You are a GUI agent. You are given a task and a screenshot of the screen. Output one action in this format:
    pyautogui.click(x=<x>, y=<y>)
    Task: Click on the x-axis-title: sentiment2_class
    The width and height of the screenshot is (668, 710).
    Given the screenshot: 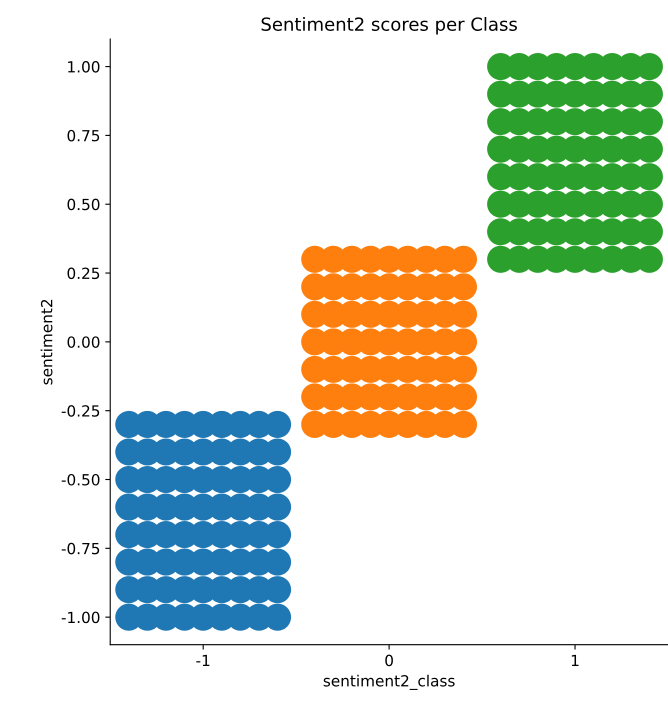 What is the action you would take?
    pyautogui.click(x=389, y=682)
    